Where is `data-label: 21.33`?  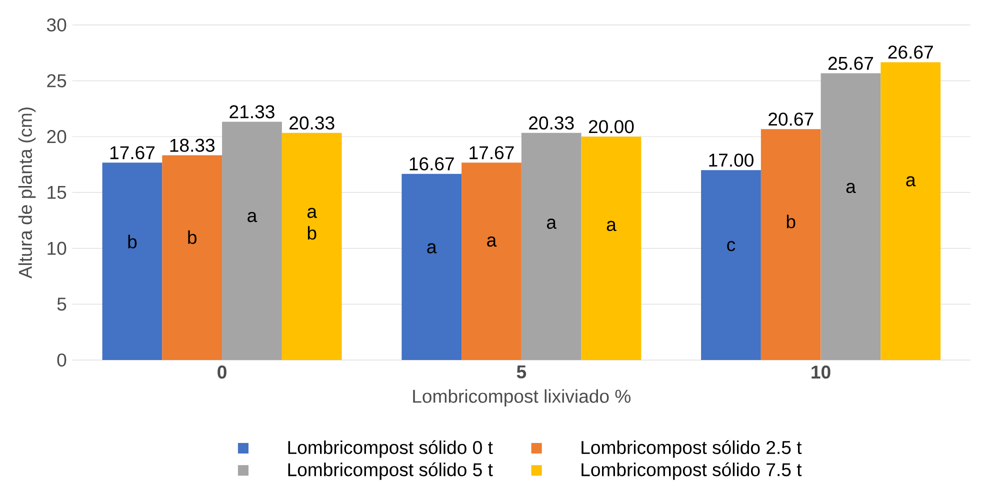
data-label: 21.33 is located at coordinates (252, 111).